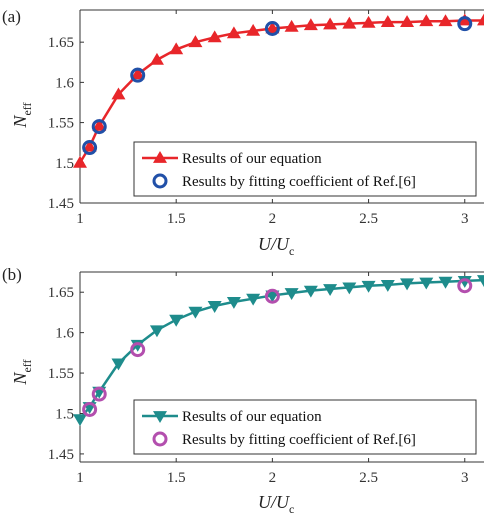 Image resolution: width=484 pixels, height=516 pixels. Describe the element at coordinates (22, 115) in the screenshot. I see `y-axis-label: Neff` at that location.